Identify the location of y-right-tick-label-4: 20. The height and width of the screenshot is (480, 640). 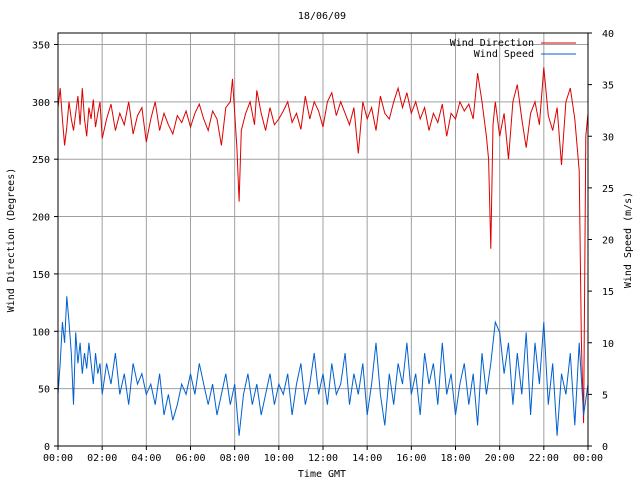
(608, 241).